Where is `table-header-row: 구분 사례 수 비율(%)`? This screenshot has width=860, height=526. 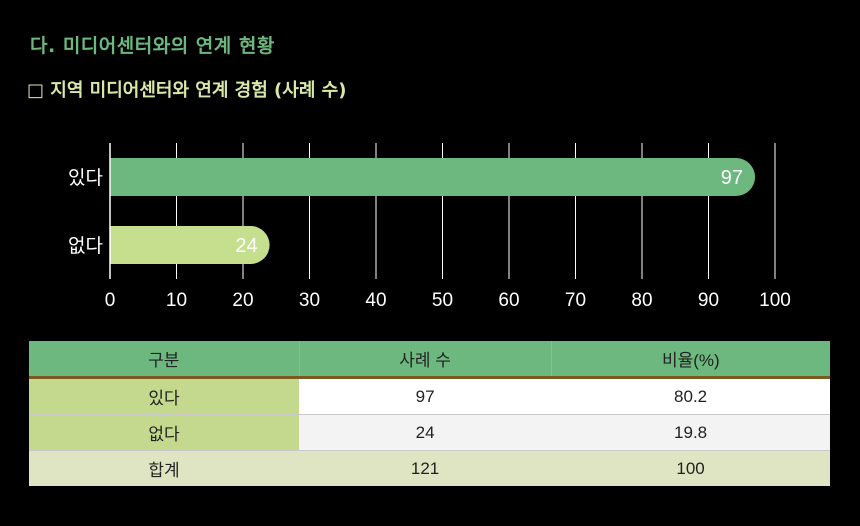 table-header-row: 구분 사례 수 비율(%) is located at coordinates (429, 360).